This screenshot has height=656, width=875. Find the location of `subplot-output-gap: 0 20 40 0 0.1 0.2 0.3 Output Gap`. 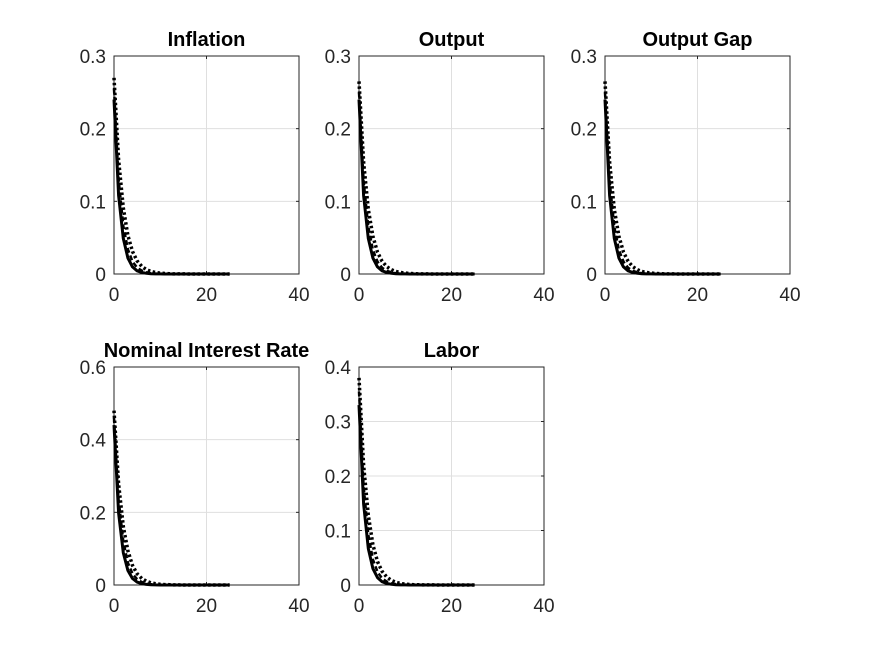

subplot-output-gap: 0 20 40 0 0.1 0.2 0.3 Output Gap is located at coordinates (686, 167).